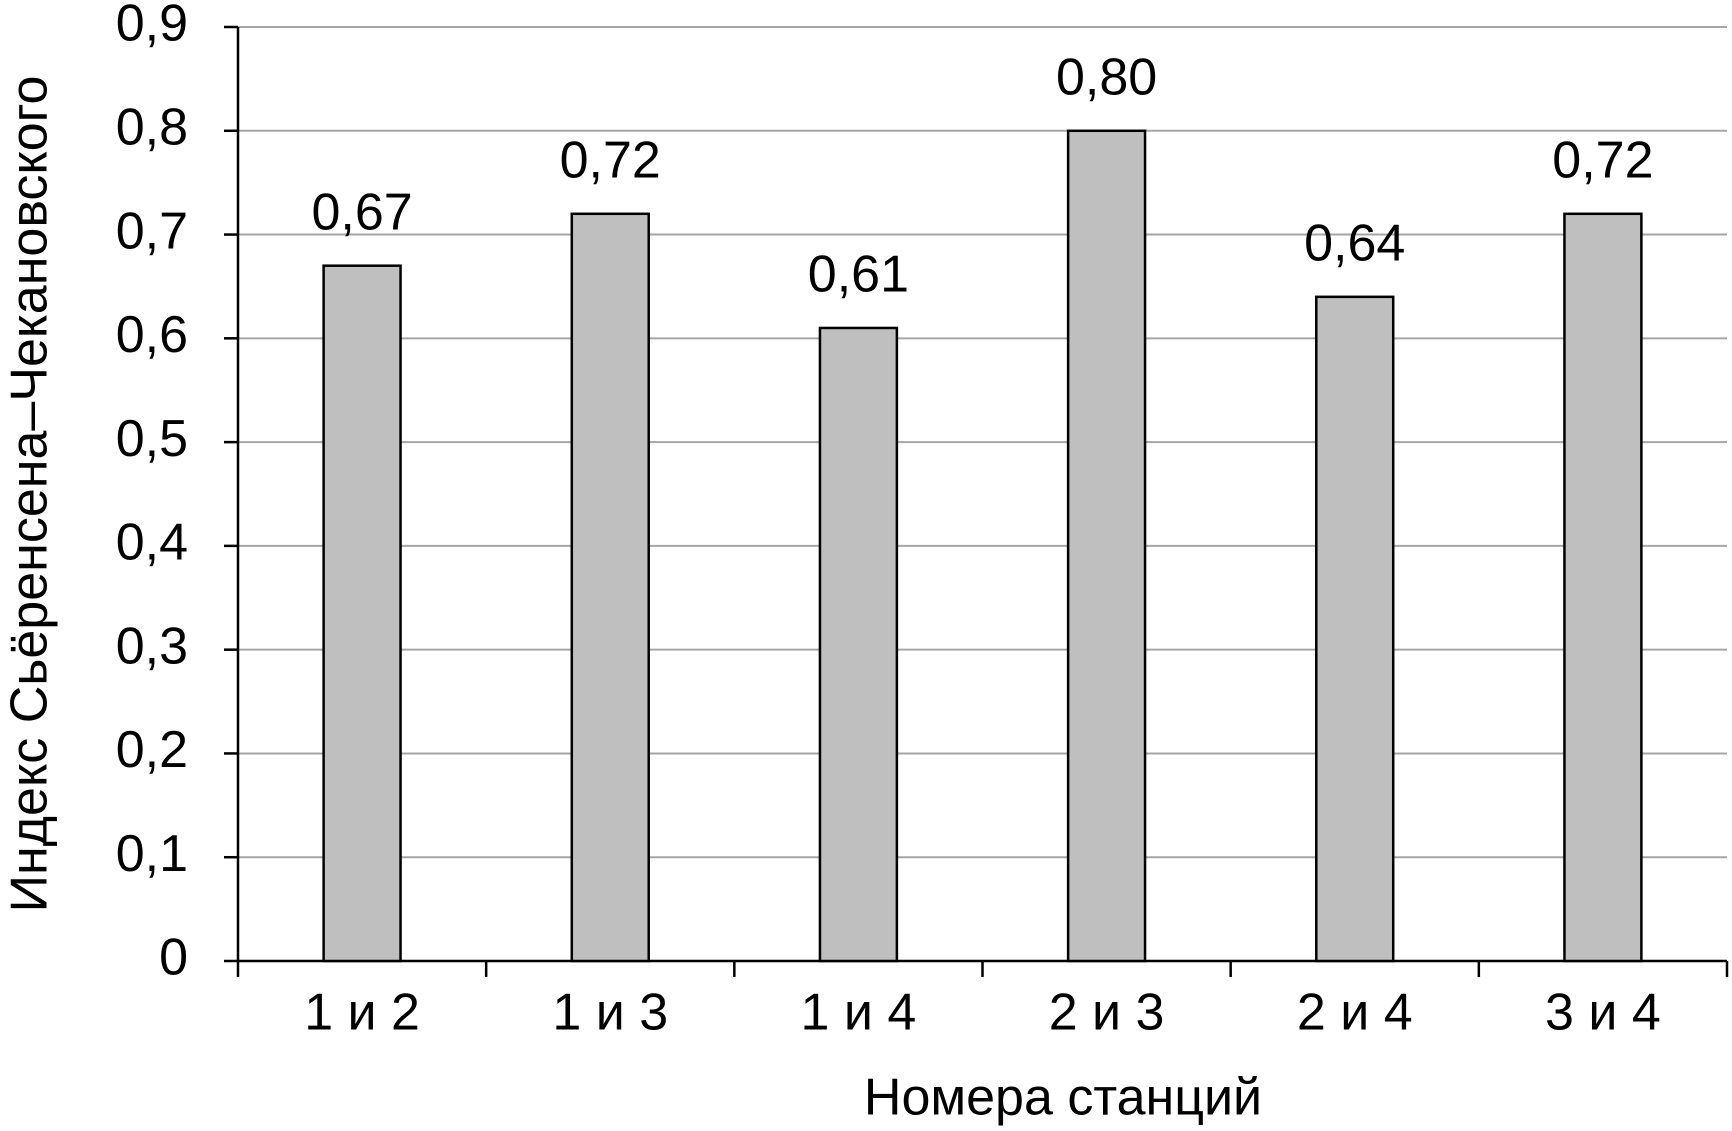 The height and width of the screenshot is (1131, 1732). I want to click on y-tick-label: 0,7, so click(152, 231).